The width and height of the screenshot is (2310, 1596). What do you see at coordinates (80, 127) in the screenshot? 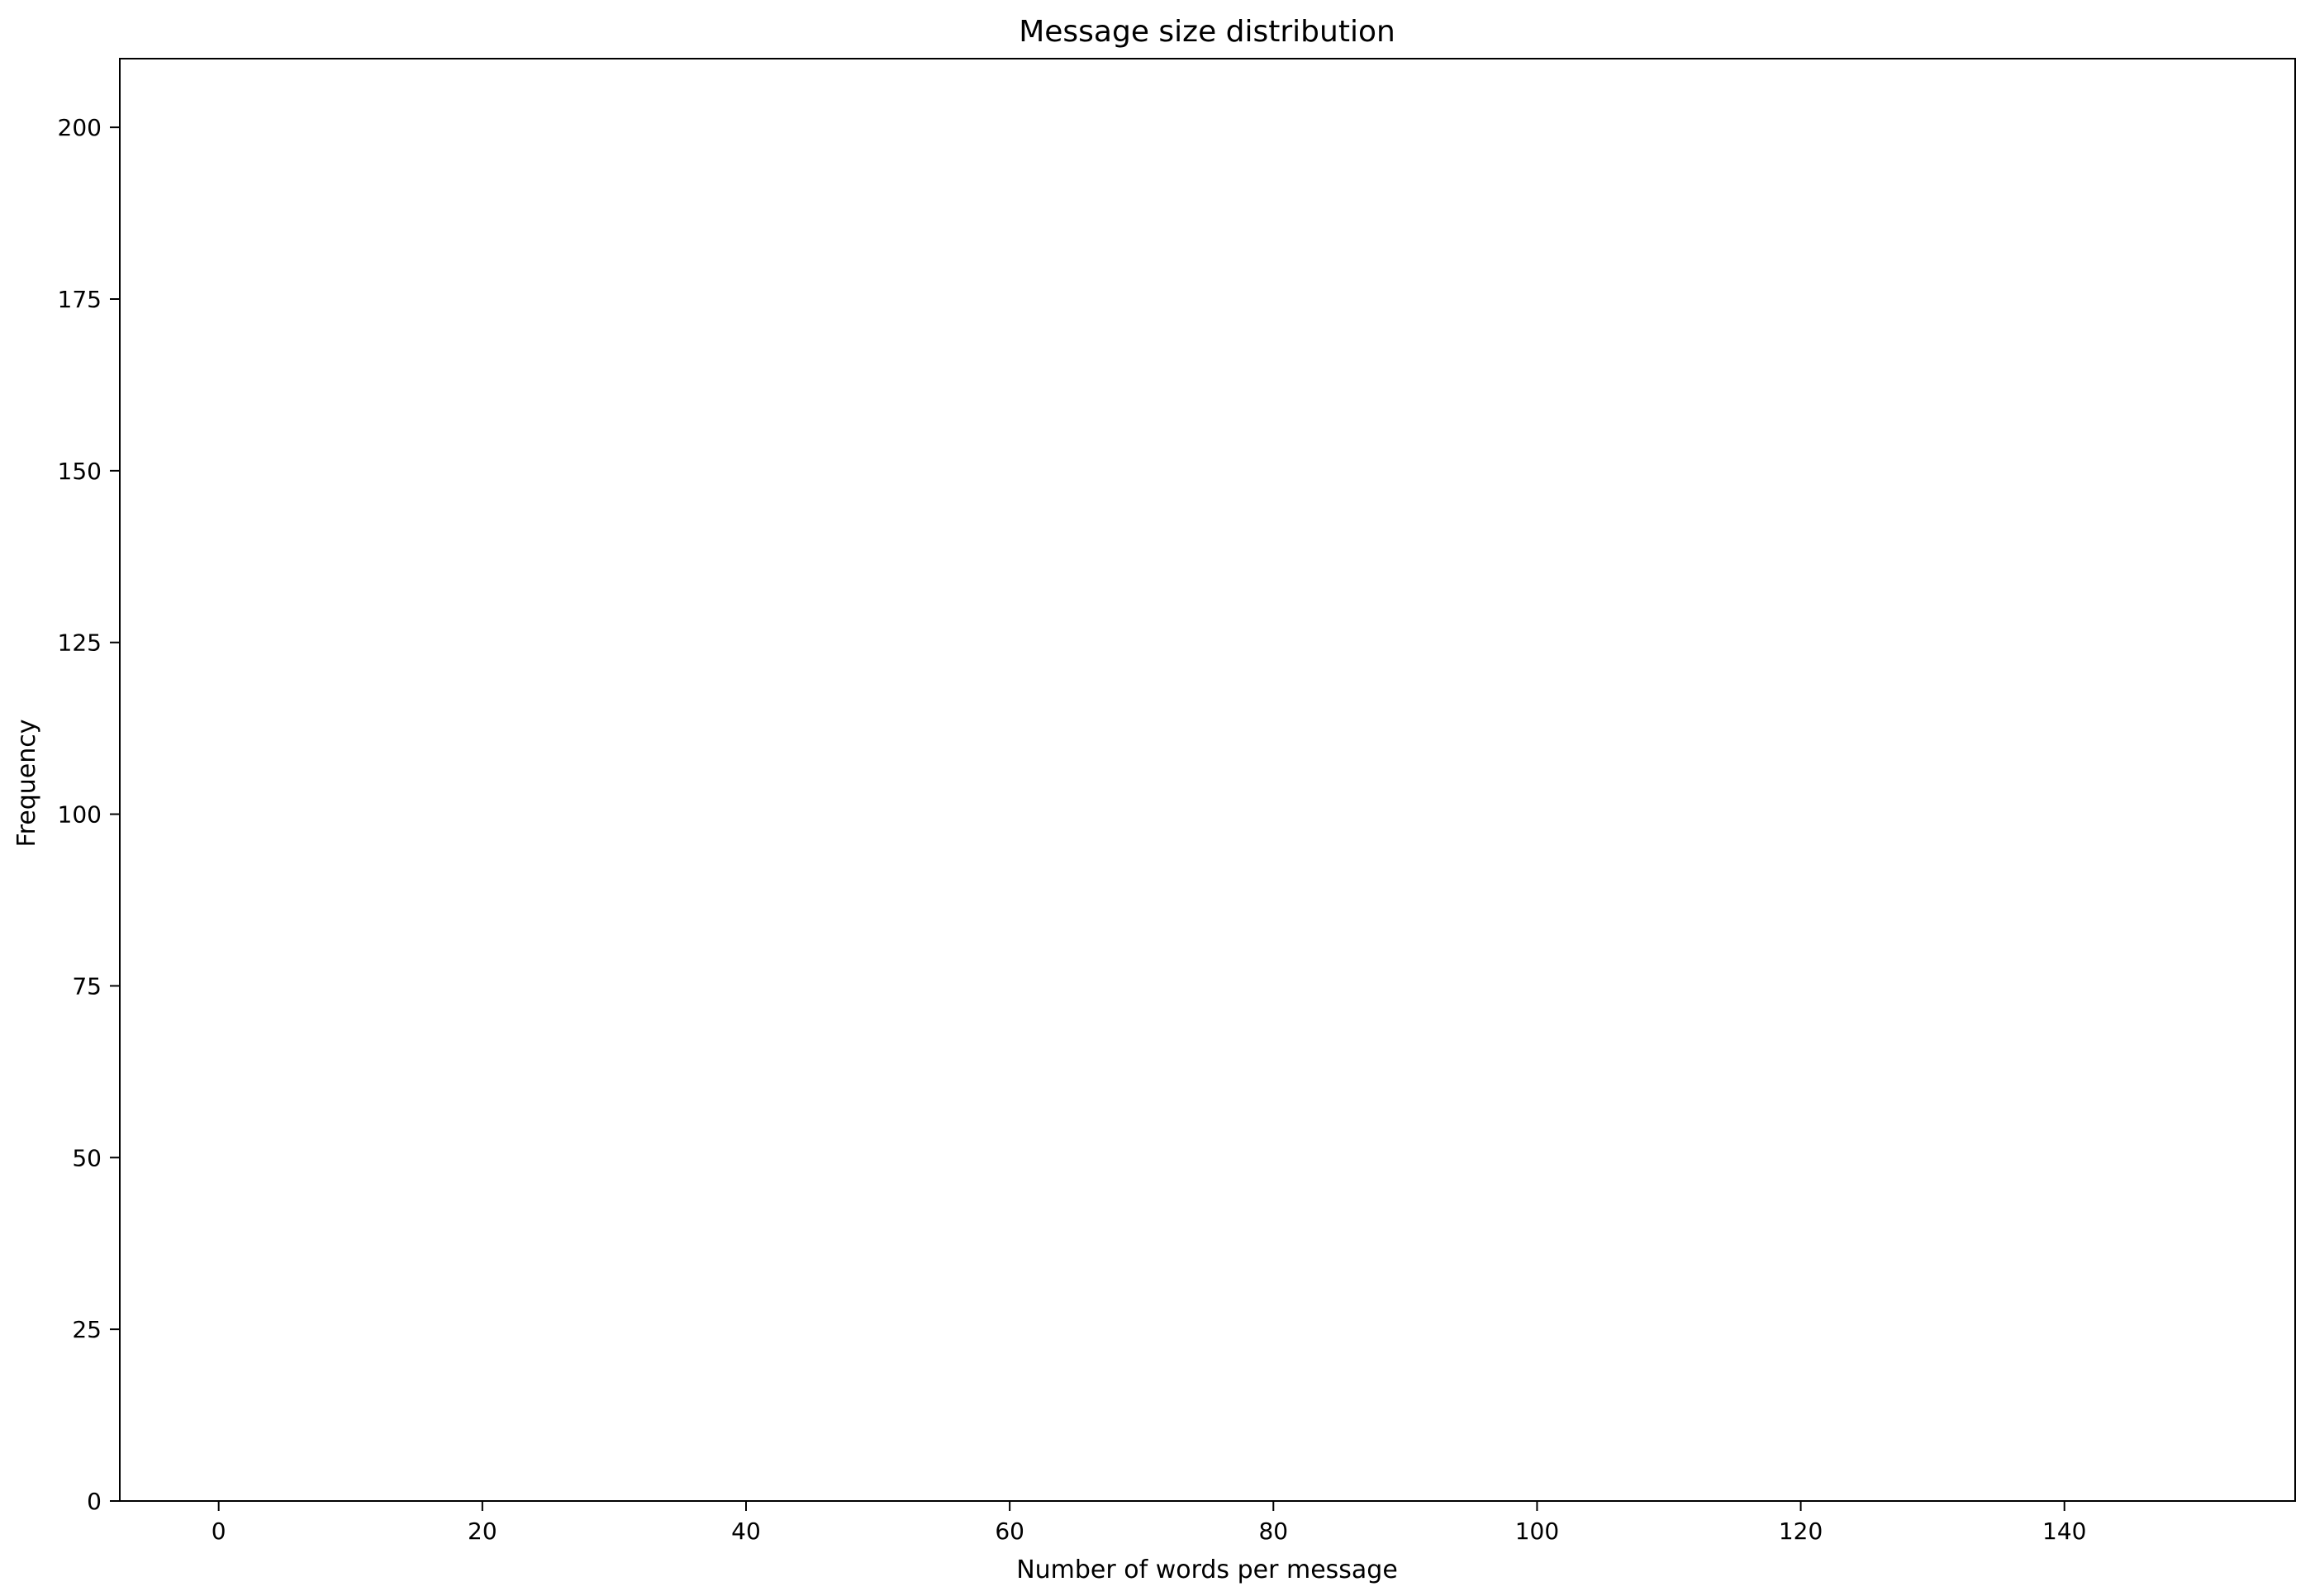
I see `y-tick-label: 200` at bounding box center [80, 127].